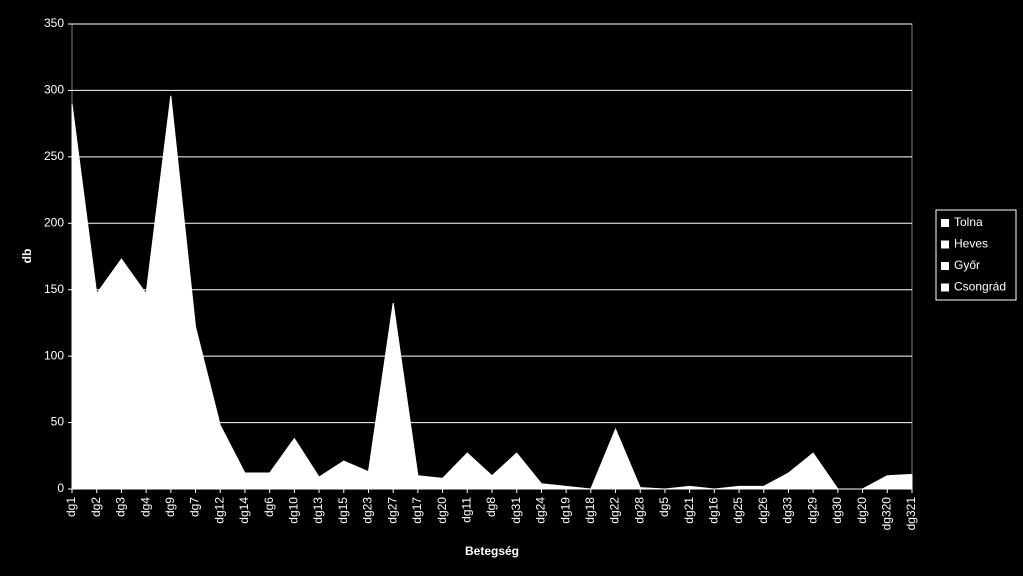 Image resolution: width=1023 pixels, height=576 pixels. Describe the element at coordinates (244, 510) in the screenshot. I see `x-tick-label: dg14` at that location.